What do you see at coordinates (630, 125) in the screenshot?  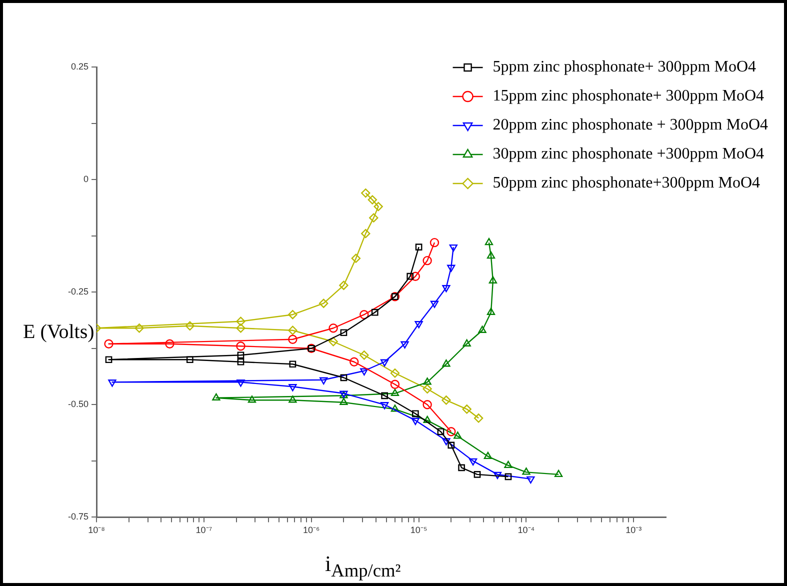 I see `legend-label: 20ppm zinc phosphonate + 300ppm MoO4` at bounding box center [630, 125].